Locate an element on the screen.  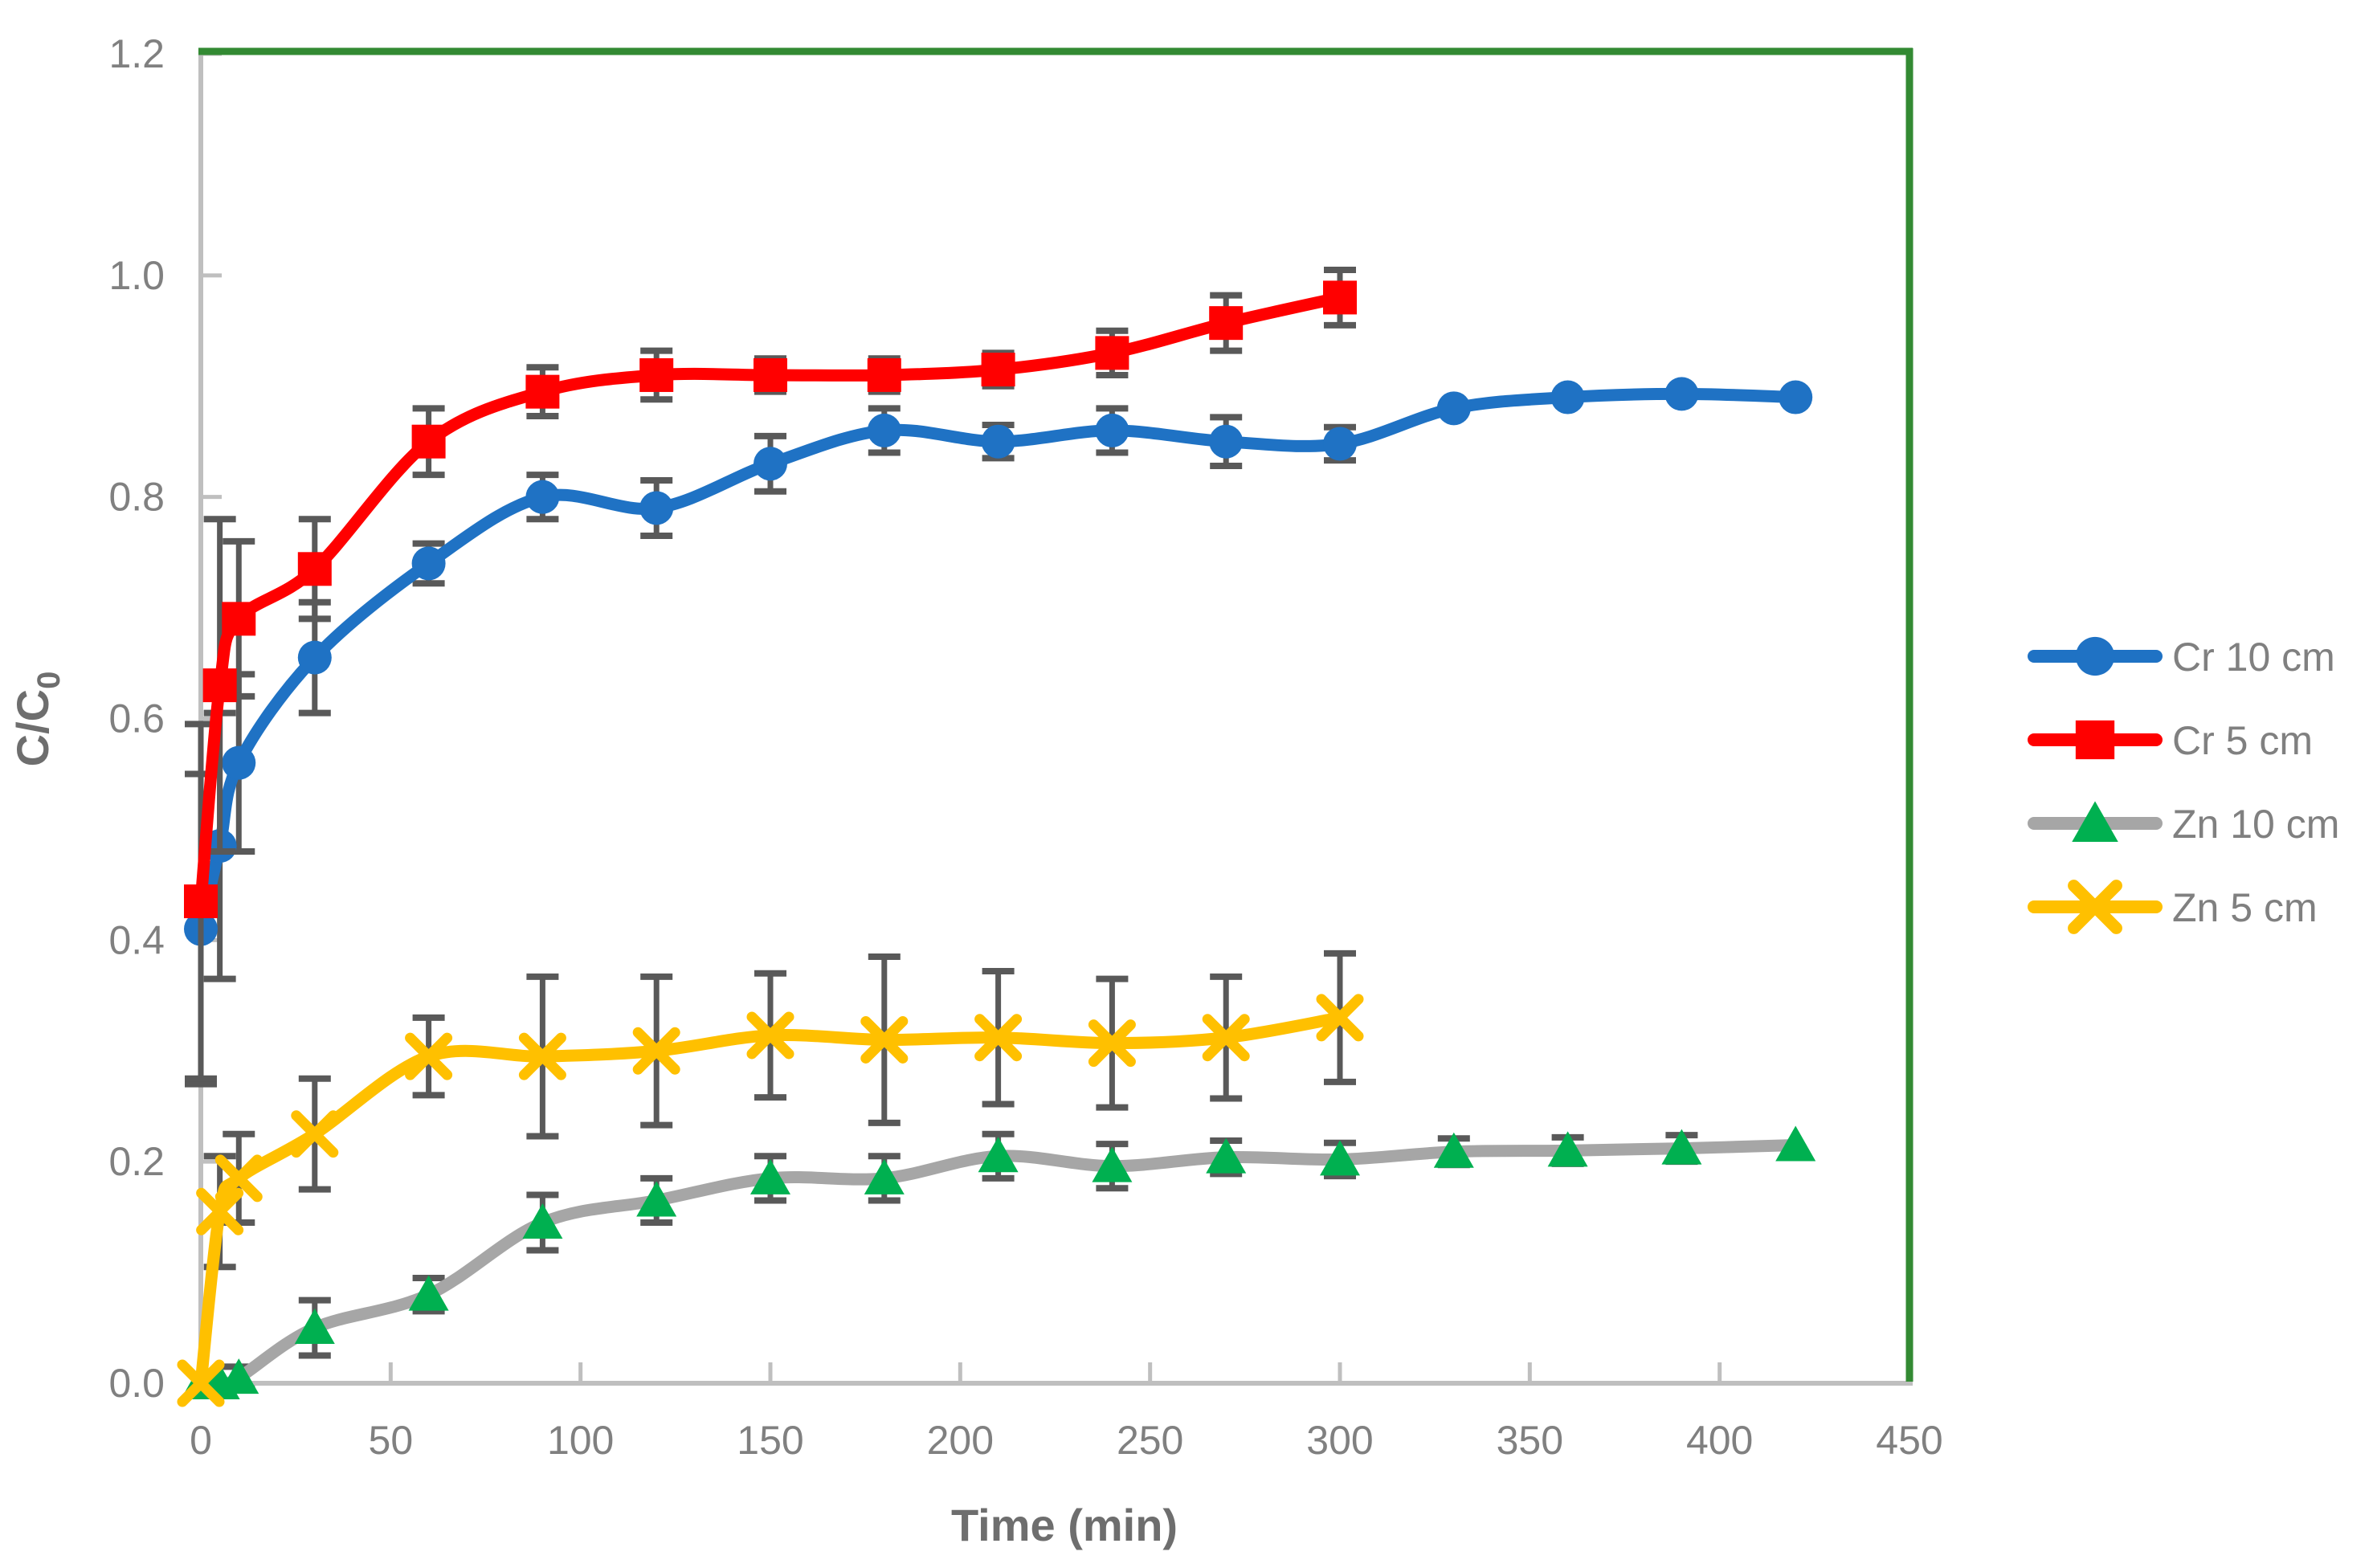
series-line-zn-10-cm is located at coordinates (998, 1264).